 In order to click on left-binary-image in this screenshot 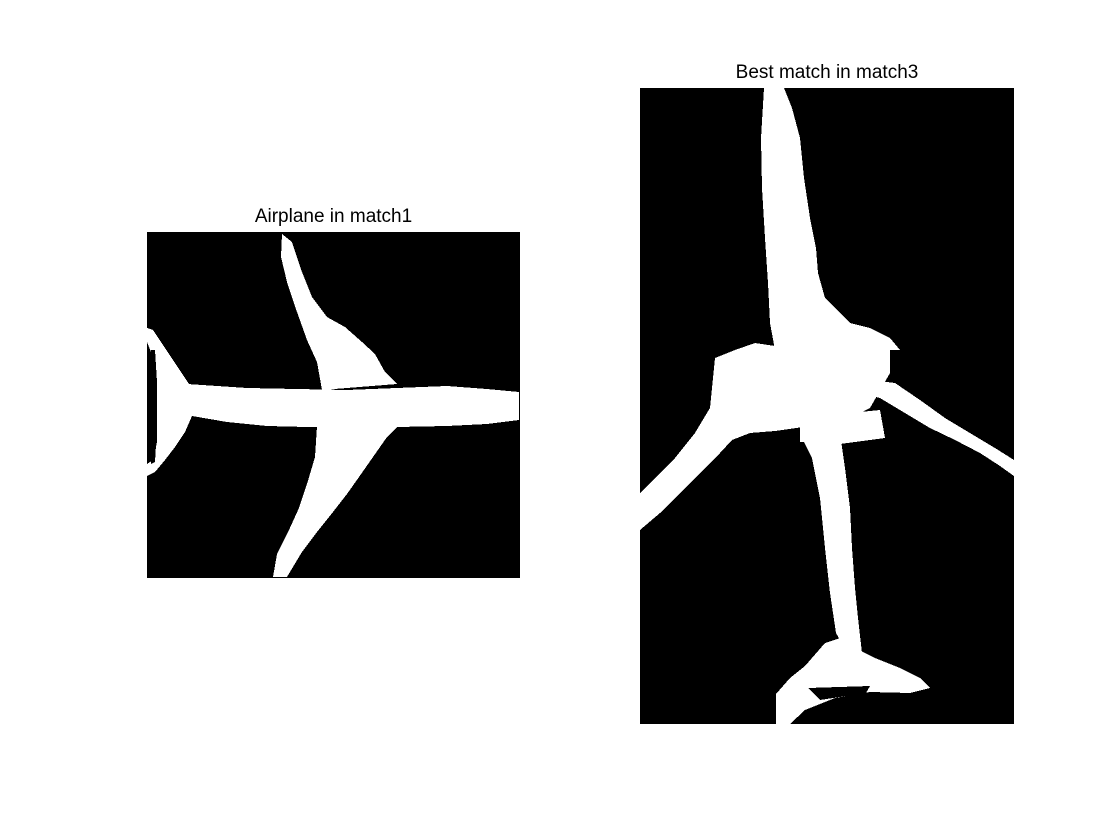, I will do `click(333, 405)`.